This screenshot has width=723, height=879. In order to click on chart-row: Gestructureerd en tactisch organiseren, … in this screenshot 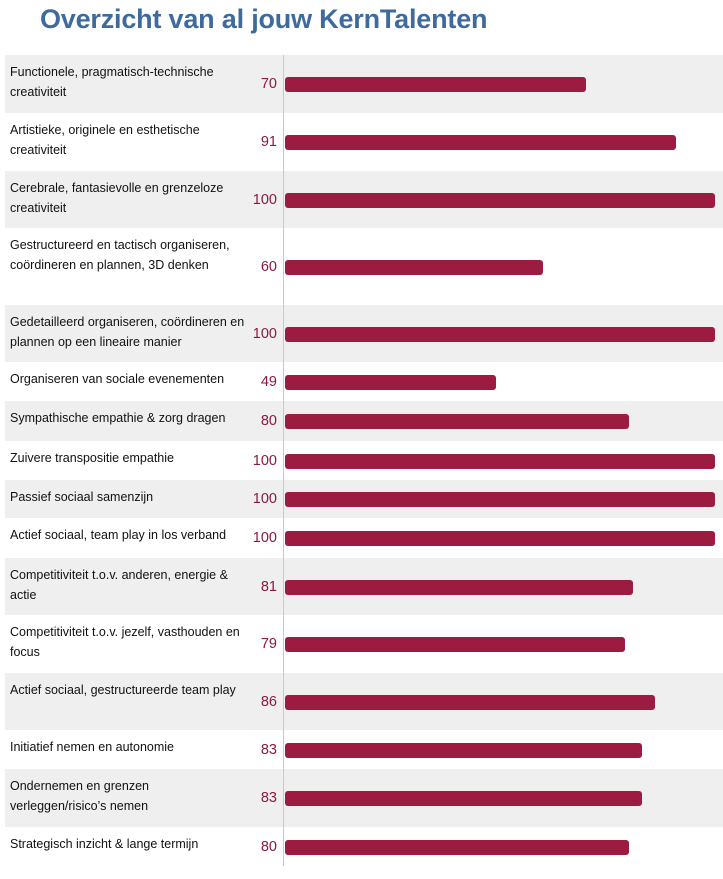, I will do `click(364, 266)`.